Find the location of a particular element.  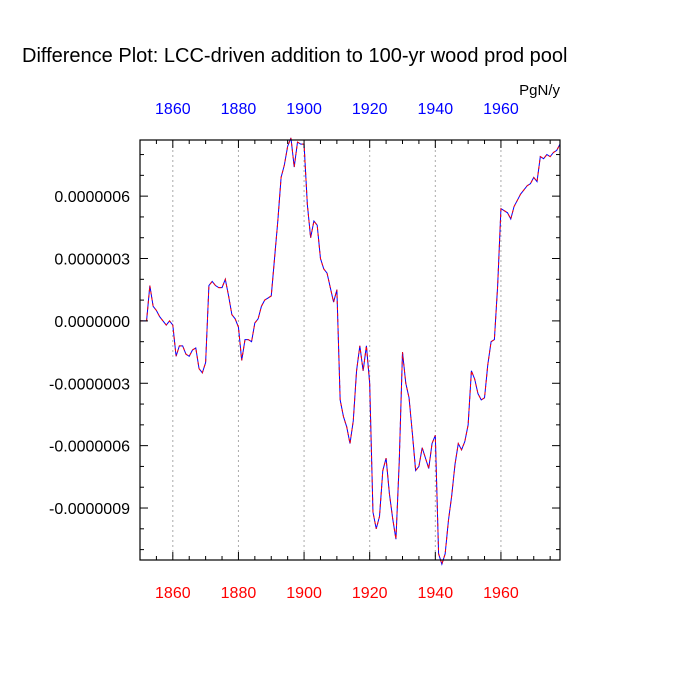

x-tick-label-top: 1940 is located at coordinates (436, 109).